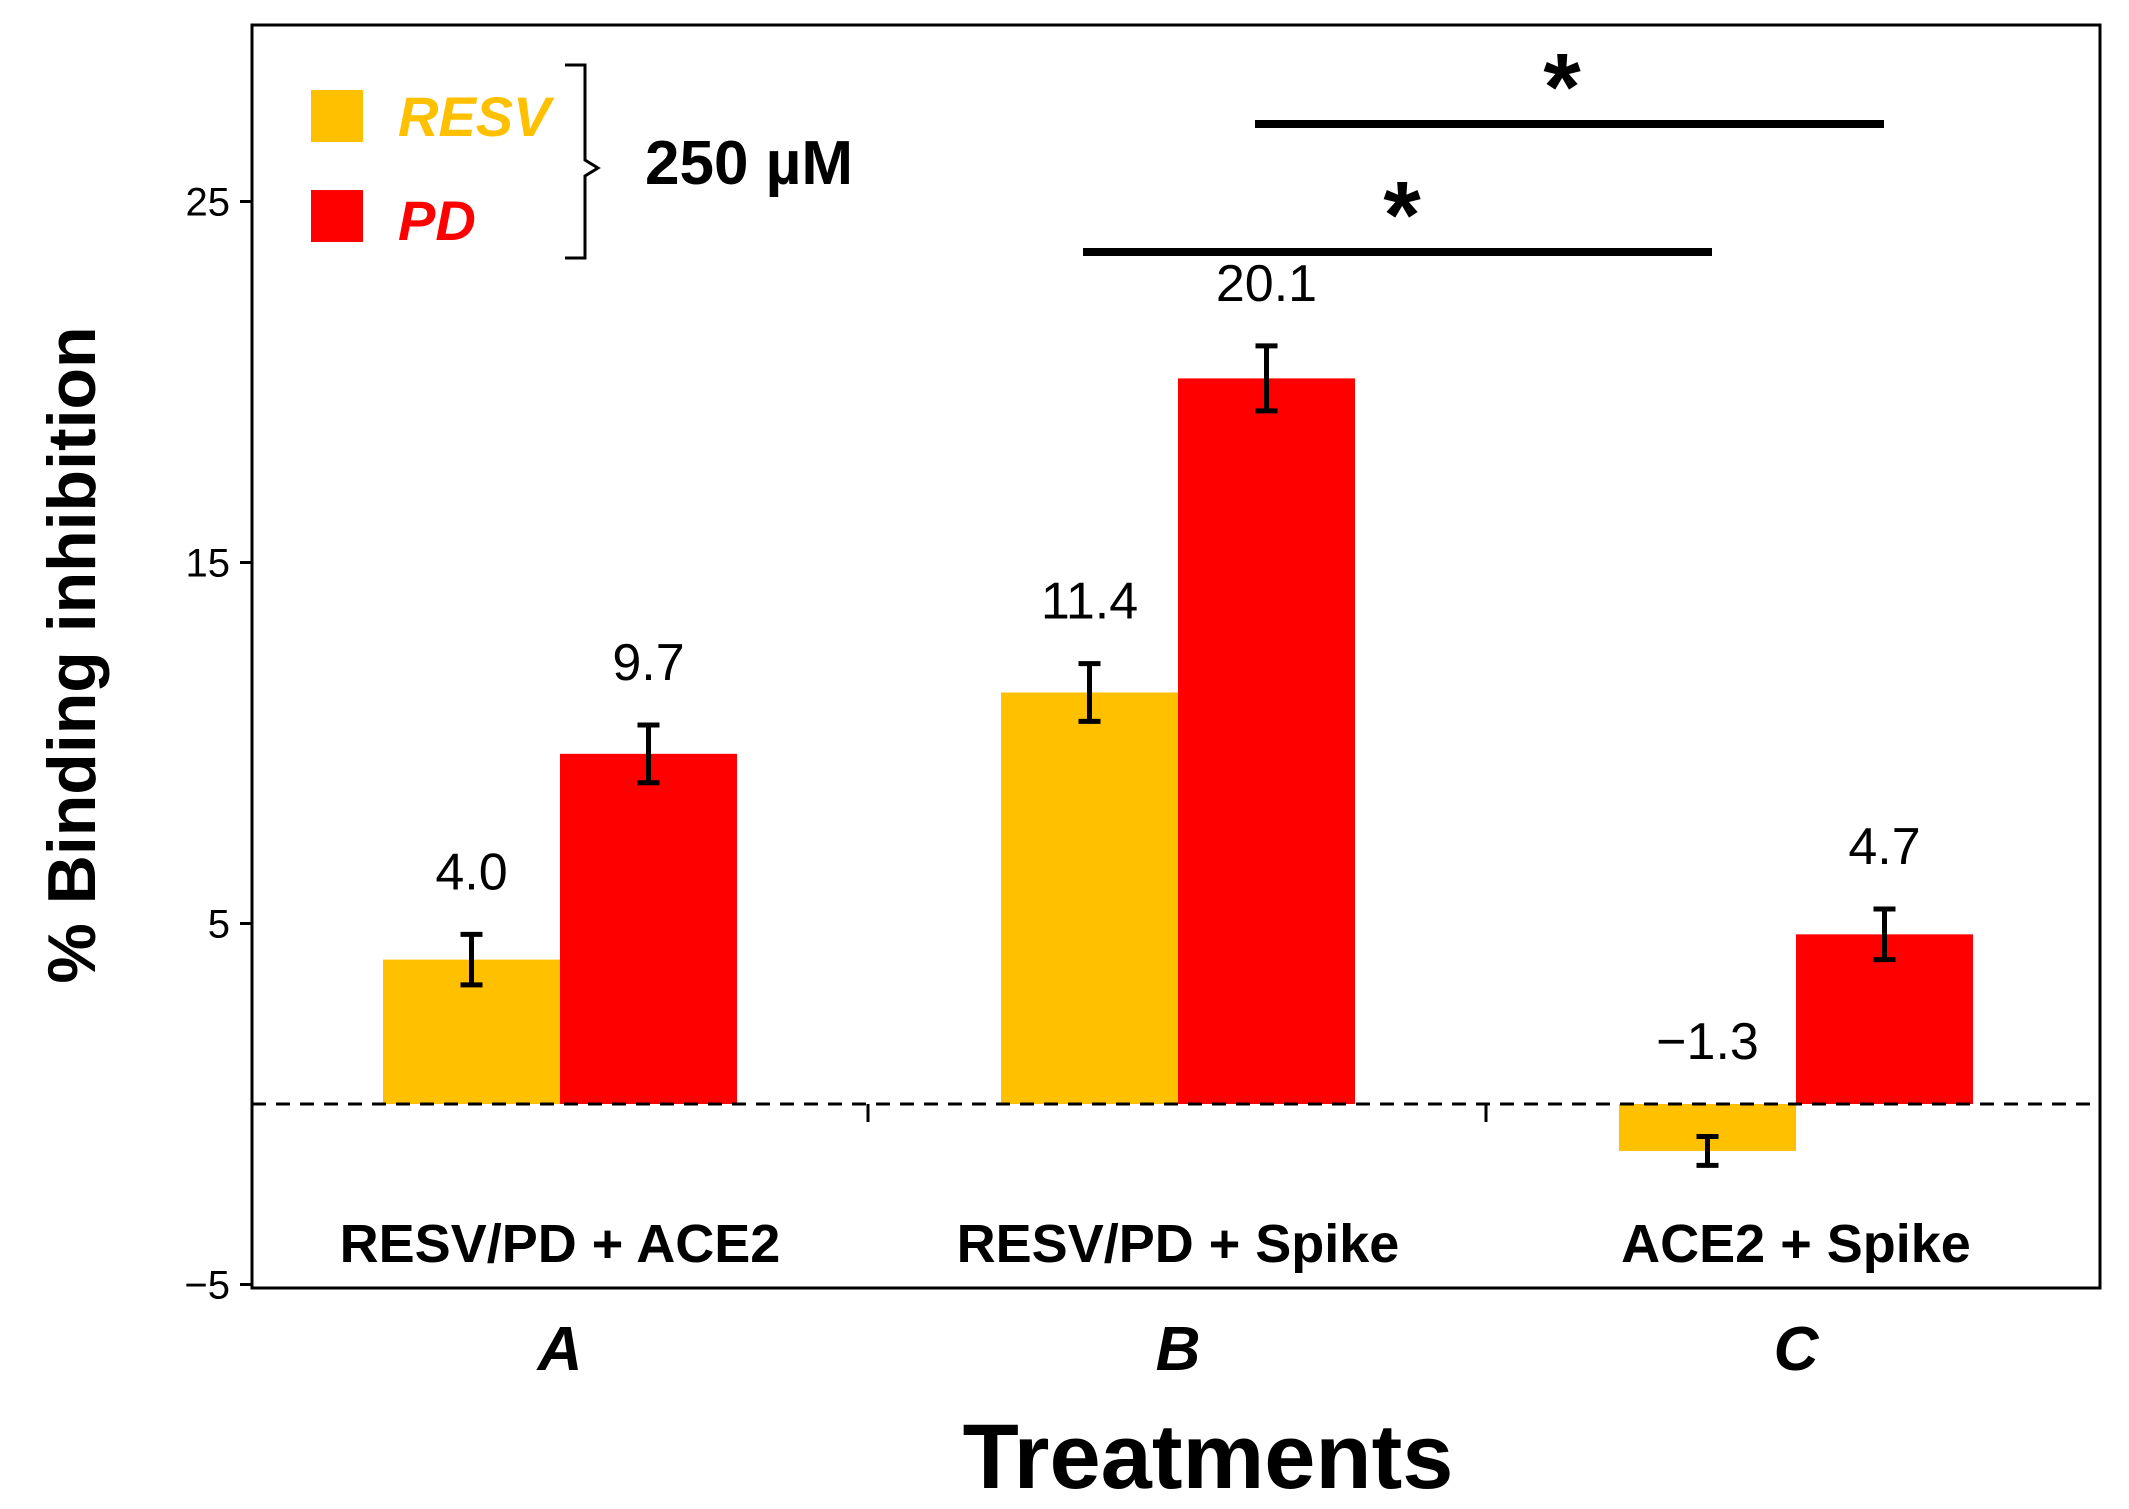 This screenshot has height=1509, width=2129. I want to click on significance-markers: * *, so click(1483, 151).